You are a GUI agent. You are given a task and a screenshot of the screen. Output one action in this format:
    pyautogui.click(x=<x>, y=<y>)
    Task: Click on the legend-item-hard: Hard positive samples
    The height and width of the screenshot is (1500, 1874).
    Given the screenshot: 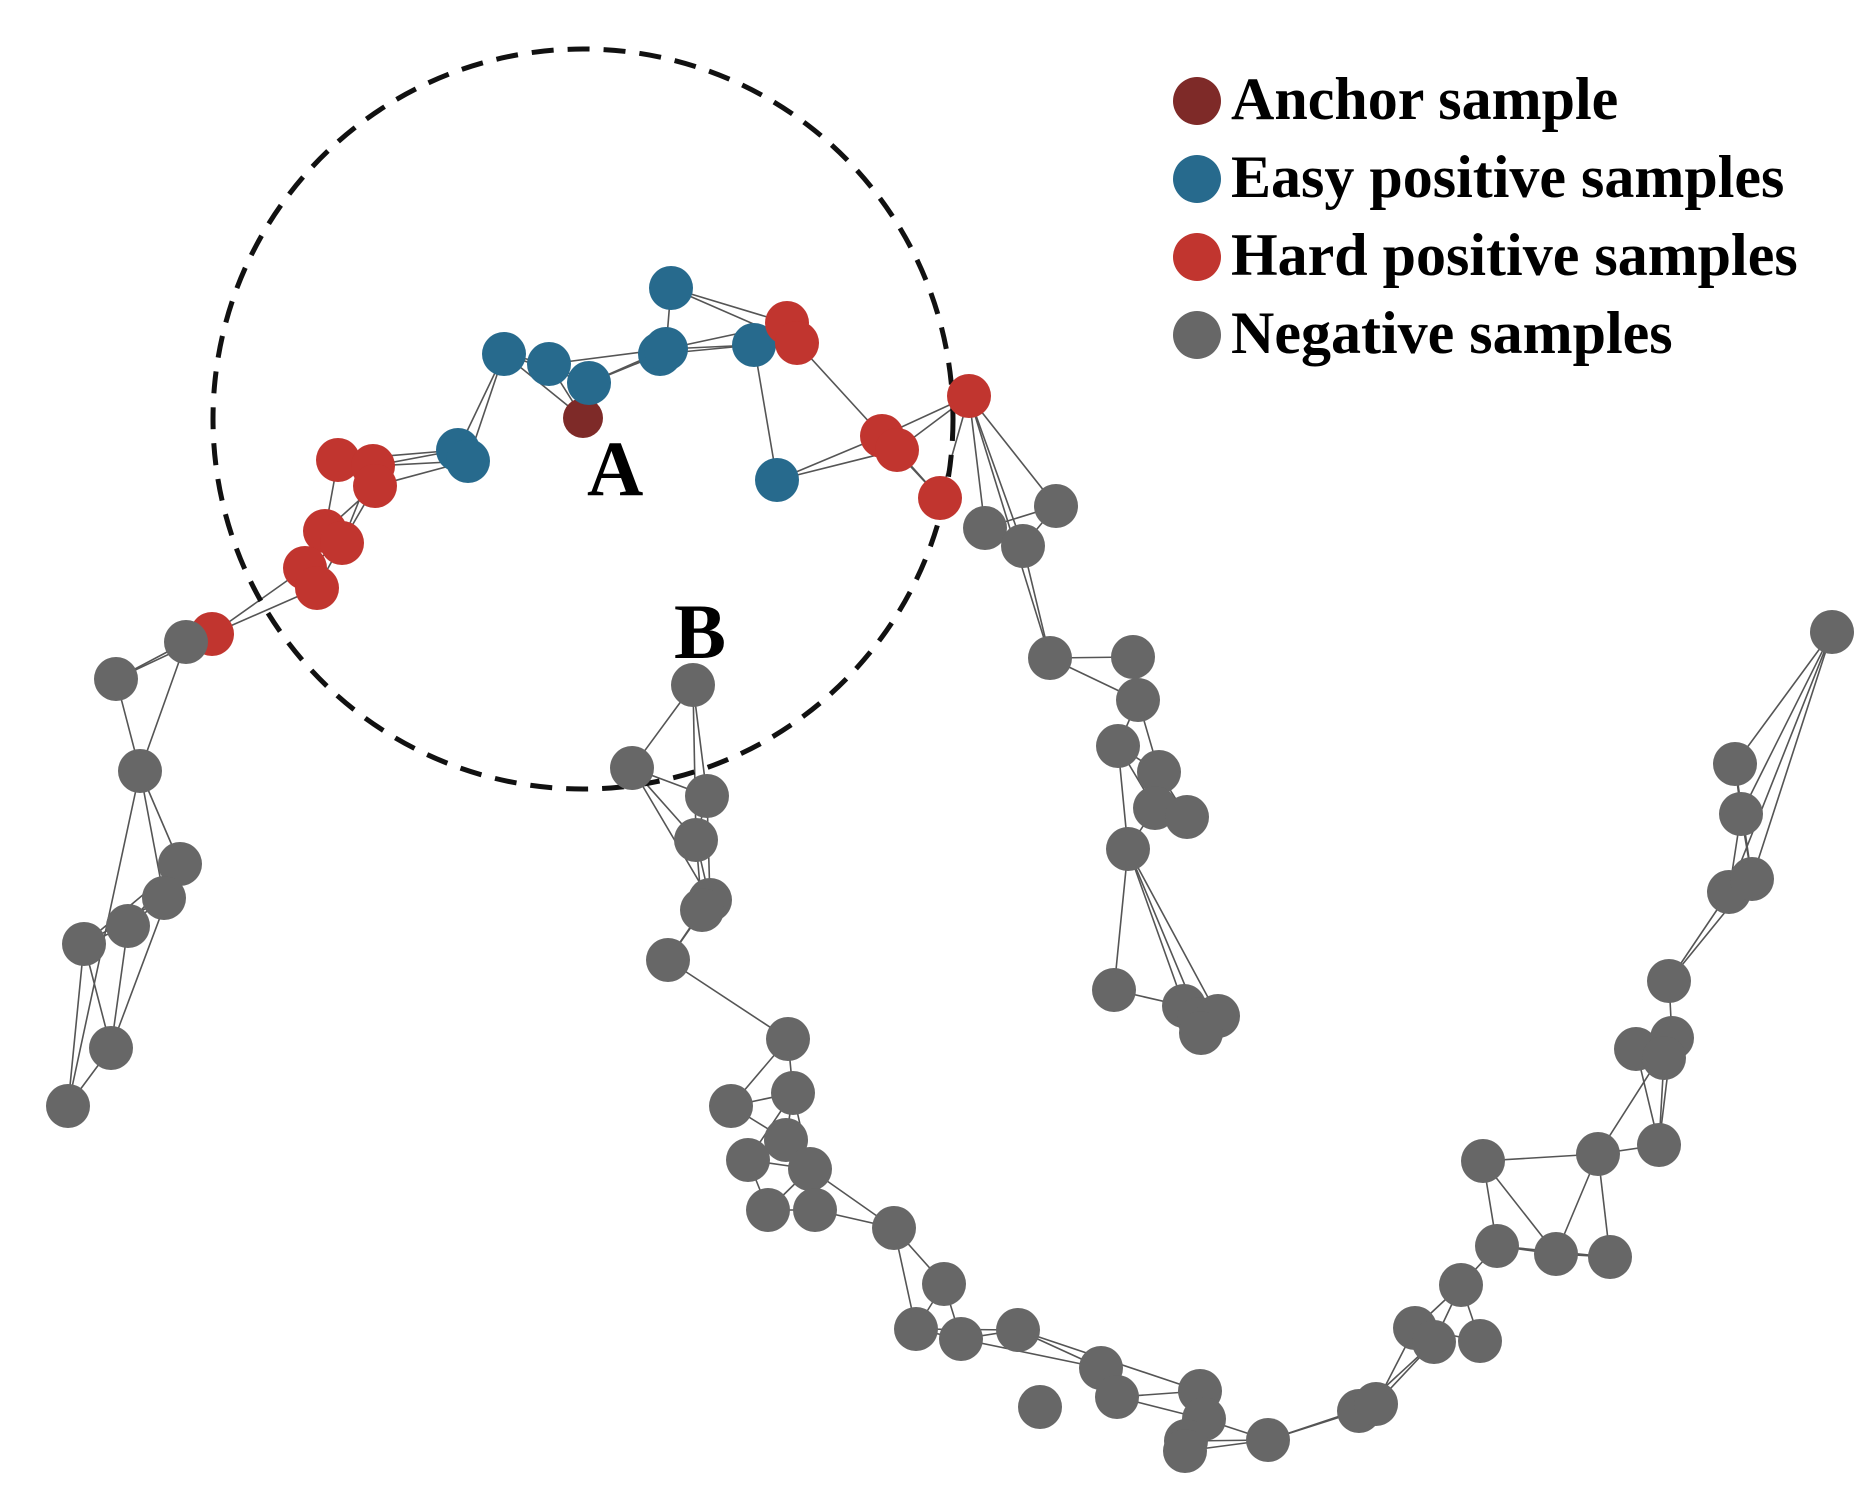 What is the action you would take?
    pyautogui.click(x=1485, y=255)
    